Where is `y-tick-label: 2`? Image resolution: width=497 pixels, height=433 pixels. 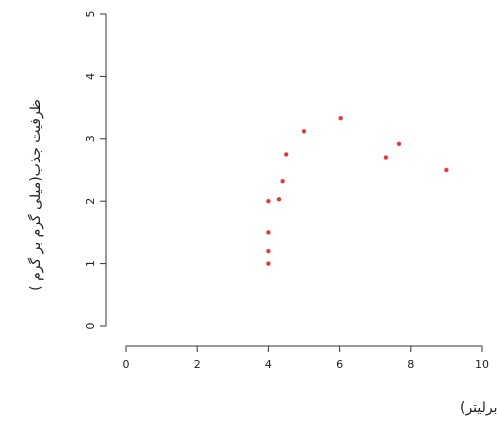 y-tick-label: 2 is located at coordinates (90, 201).